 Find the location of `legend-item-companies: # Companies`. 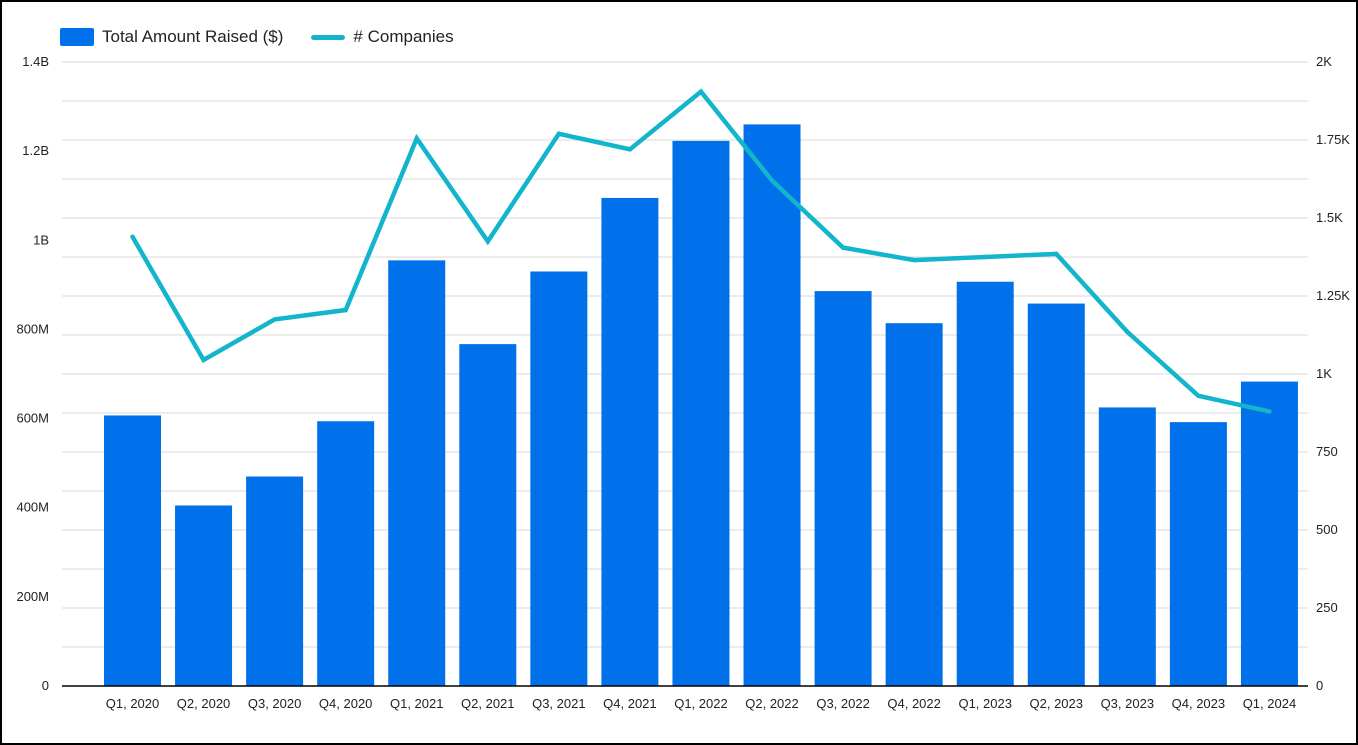

legend-item-companies: # Companies is located at coordinates (382, 37).